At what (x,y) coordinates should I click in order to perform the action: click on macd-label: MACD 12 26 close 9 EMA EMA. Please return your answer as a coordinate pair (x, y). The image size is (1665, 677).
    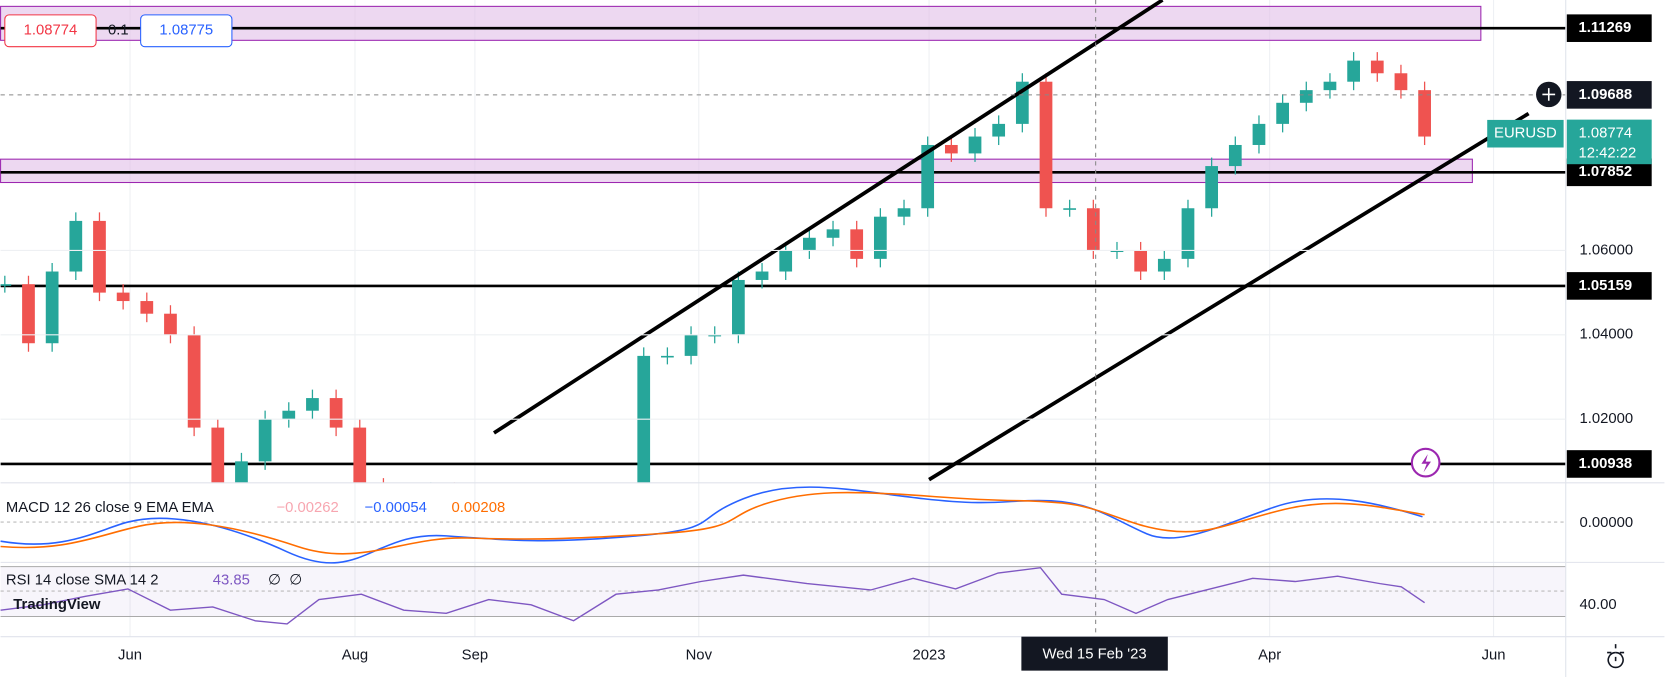
    Looking at the image, I should click on (110, 508).